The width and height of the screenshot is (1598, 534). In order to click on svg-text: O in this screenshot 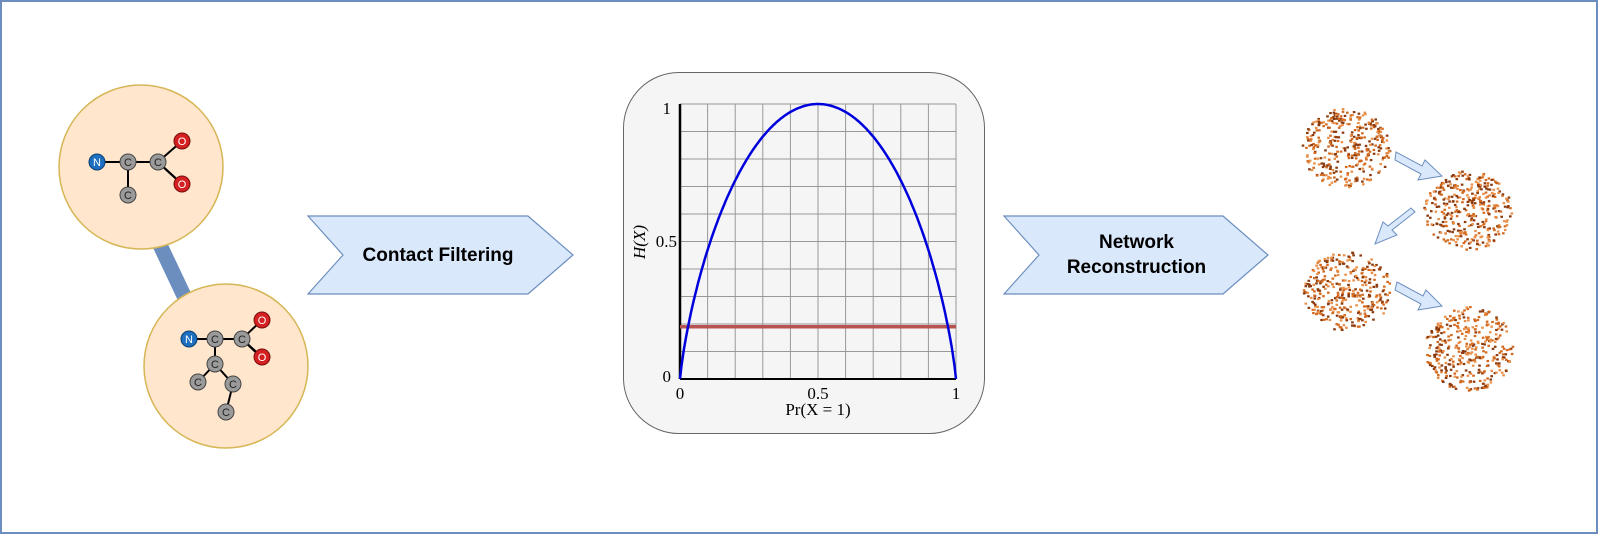, I will do `click(262, 321)`.